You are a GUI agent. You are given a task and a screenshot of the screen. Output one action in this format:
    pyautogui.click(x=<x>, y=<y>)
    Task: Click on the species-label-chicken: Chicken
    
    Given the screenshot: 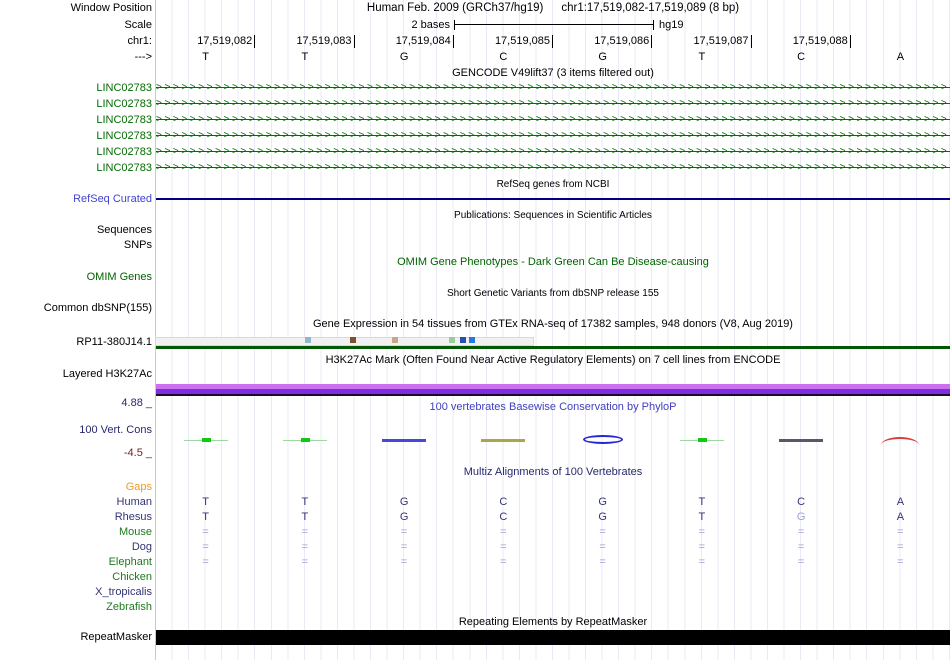 What is the action you would take?
    pyautogui.click(x=132, y=577)
    